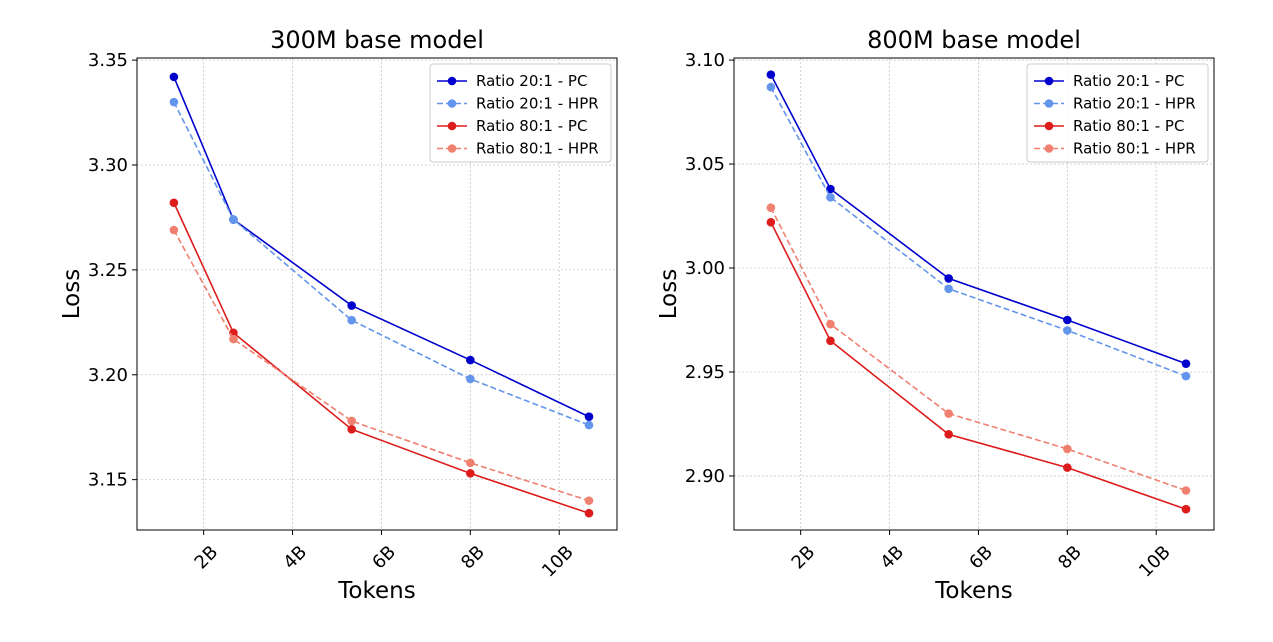 The height and width of the screenshot is (642, 1273). I want to click on y-tick-label: 3.05, so click(705, 164).